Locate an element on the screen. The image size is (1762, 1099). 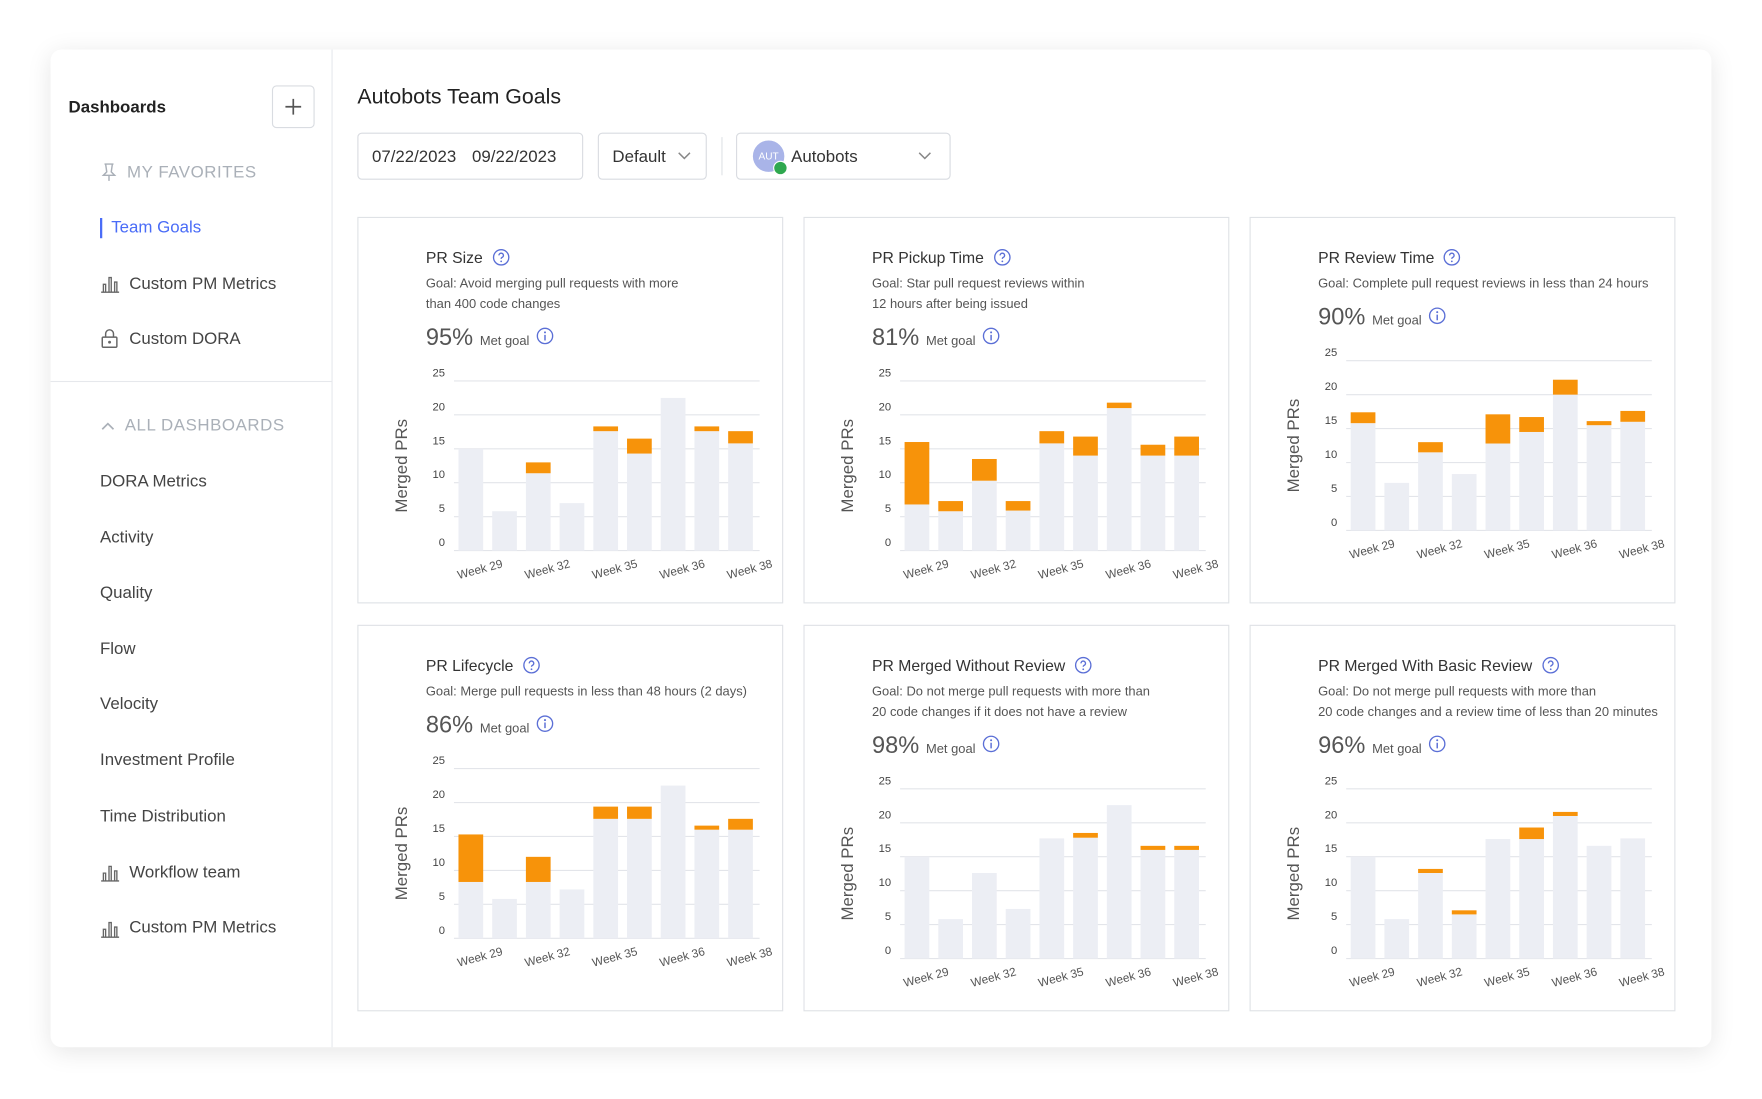
x-tick-label: Week 38 is located at coordinates (1642, 549).